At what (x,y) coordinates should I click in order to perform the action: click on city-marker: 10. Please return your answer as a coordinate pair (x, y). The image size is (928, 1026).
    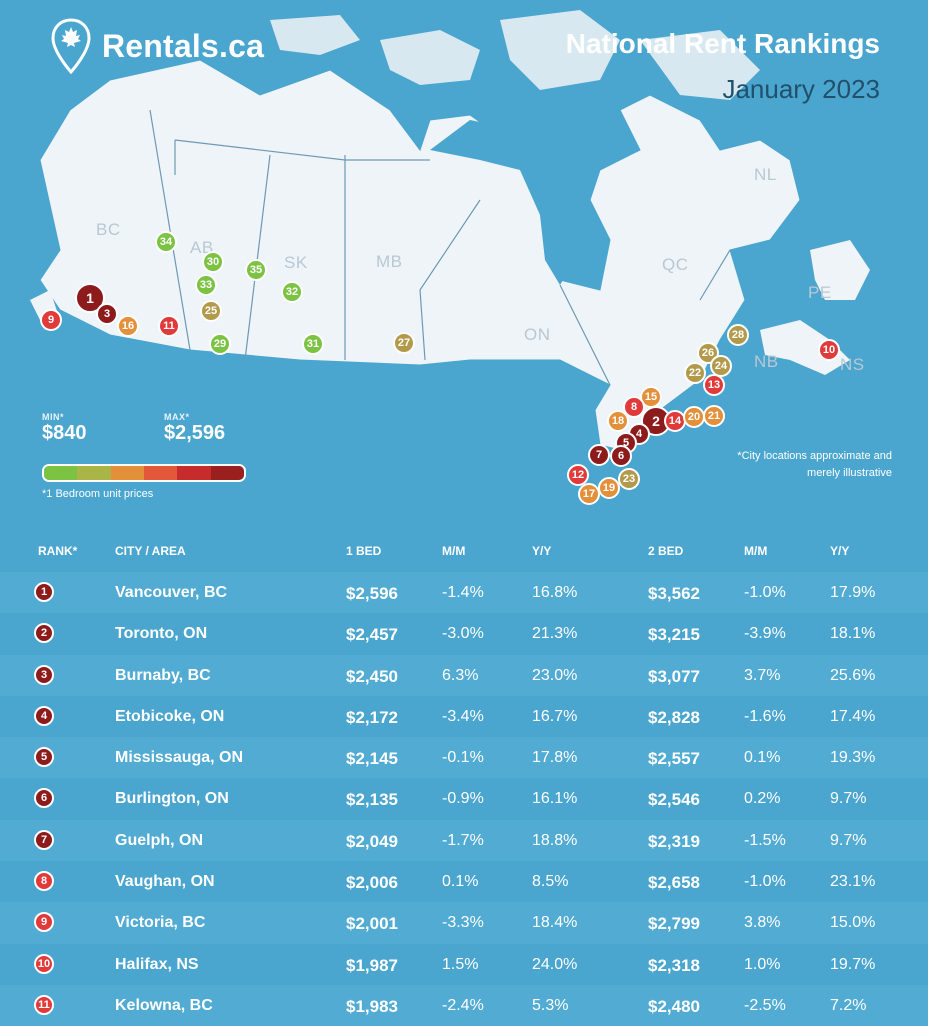
    Looking at the image, I should click on (829, 350).